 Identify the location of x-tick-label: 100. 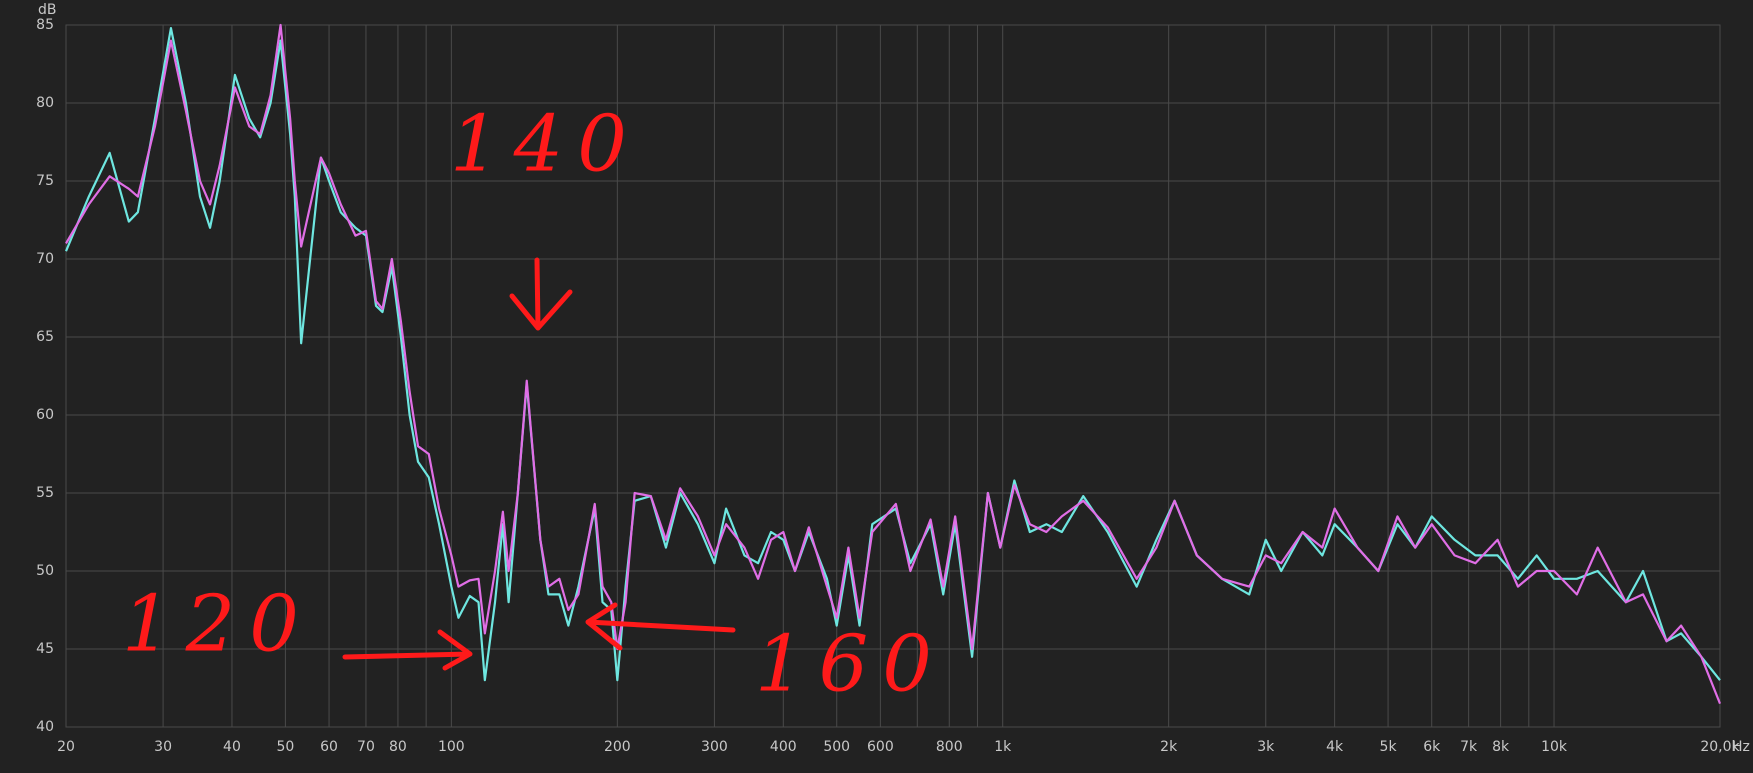
(451, 747).